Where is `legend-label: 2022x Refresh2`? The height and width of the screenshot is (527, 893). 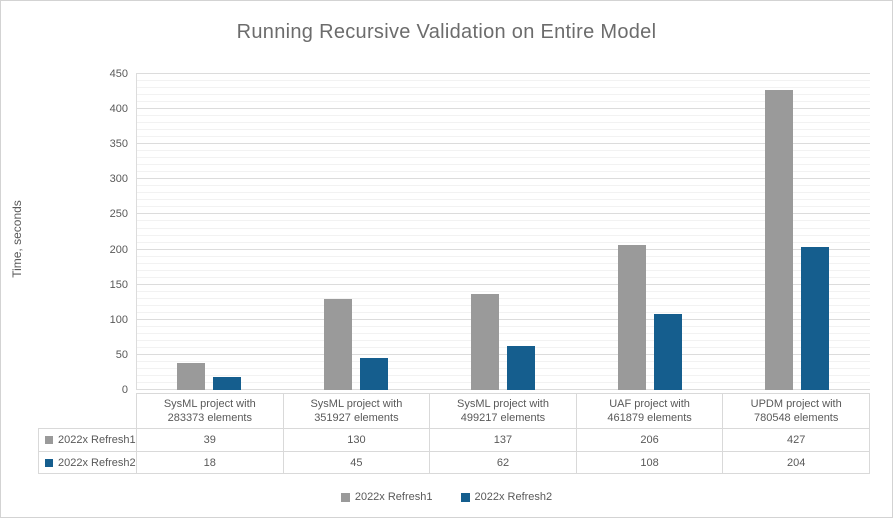 legend-label: 2022x Refresh2 is located at coordinates (513, 497).